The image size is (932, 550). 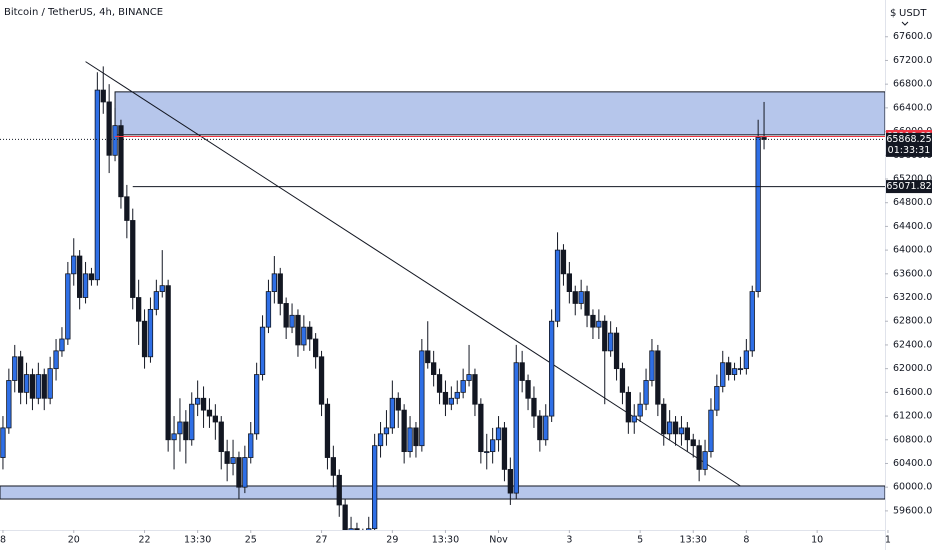 I want to click on y-tick-label: 63200.00, so click(x=912, y=297).